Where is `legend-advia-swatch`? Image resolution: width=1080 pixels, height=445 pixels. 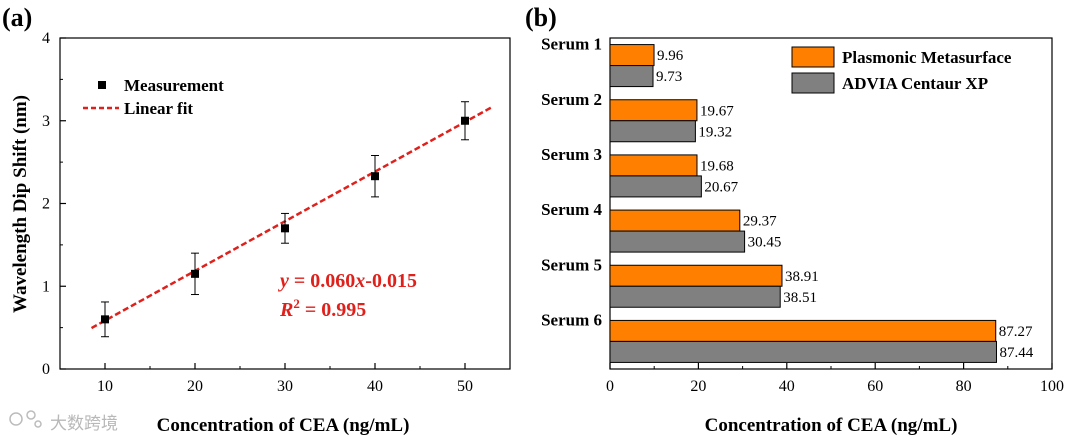
legend-advia-swatch is located at coordinates (813, 83).